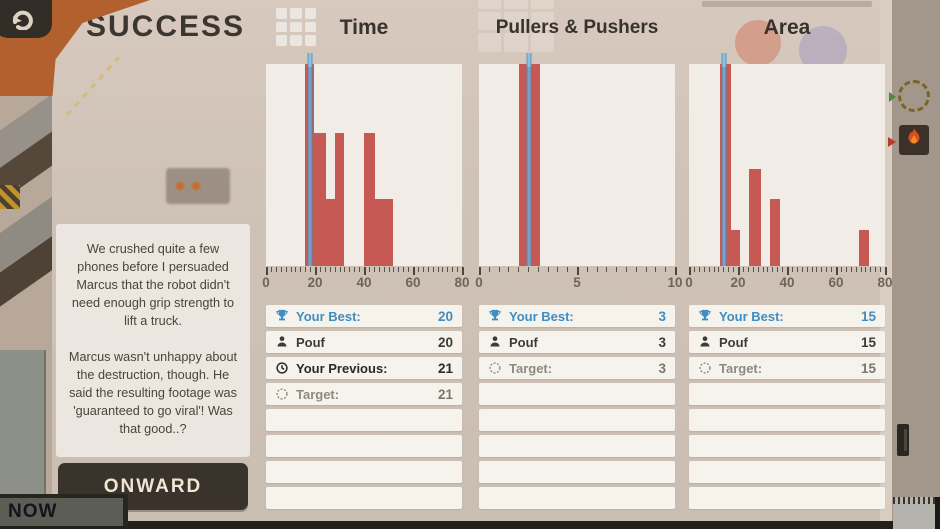 The width and height of the screenshot is (940, 529). Describe the element at coordinates (892, 97) in the screenshot. I see `green-arrow-icon` at that location.